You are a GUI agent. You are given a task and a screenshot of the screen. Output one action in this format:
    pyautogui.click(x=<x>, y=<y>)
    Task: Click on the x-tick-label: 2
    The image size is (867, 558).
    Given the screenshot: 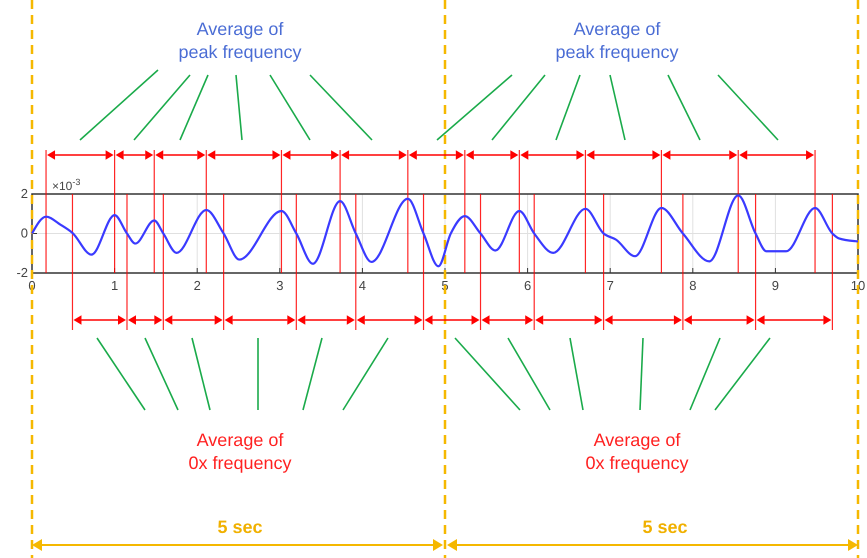 What is the action you would take?
    pyautogui.click(x=197, y=286)
    